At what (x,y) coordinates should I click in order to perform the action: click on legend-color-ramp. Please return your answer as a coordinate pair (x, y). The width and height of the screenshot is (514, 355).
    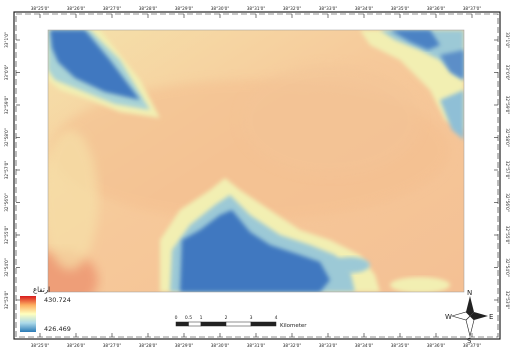
    Looking at the image, I should click on (28, 314).